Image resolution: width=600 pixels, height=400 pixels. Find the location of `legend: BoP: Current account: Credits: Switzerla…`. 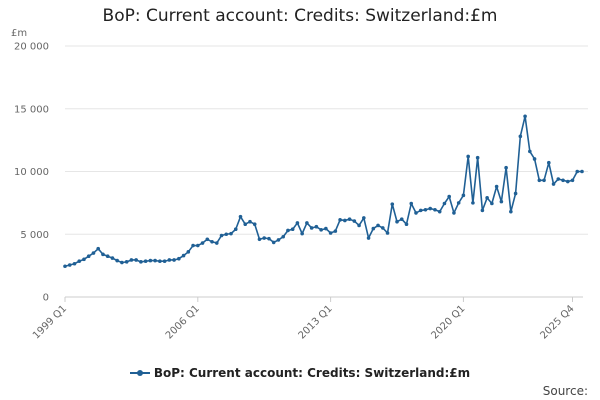

legend: BoP: Current account: Credits: Switzerla… is located at coordinates (300, 373).